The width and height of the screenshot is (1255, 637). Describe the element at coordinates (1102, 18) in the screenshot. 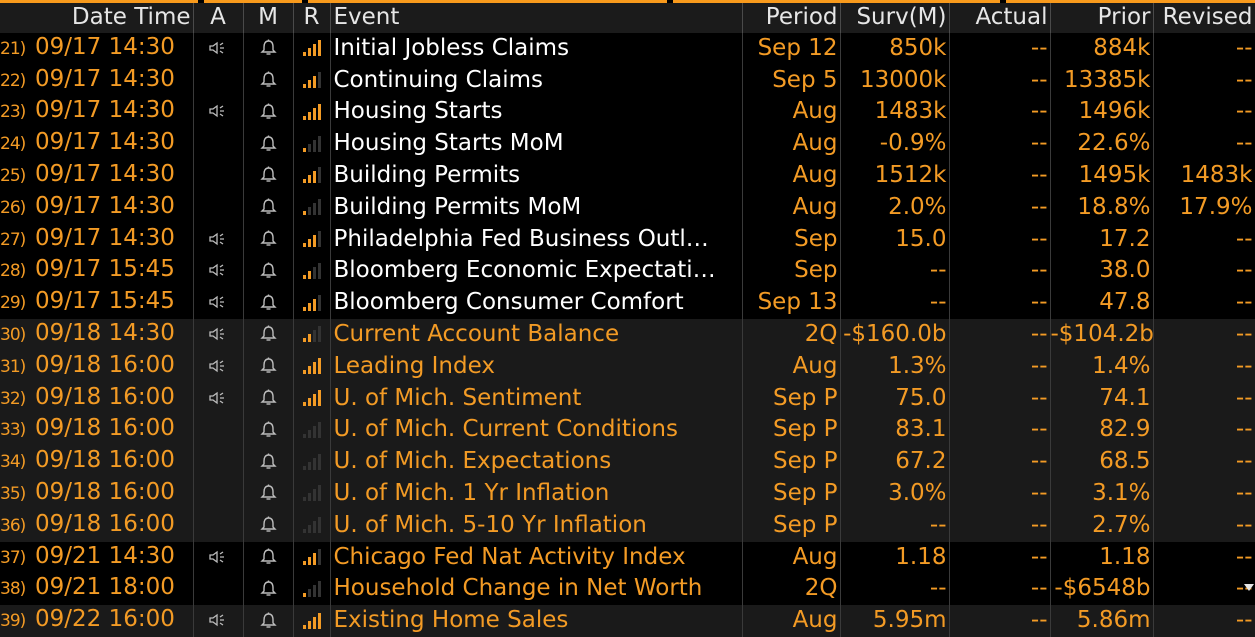

I see `col-header-prior: Prior` at that location.